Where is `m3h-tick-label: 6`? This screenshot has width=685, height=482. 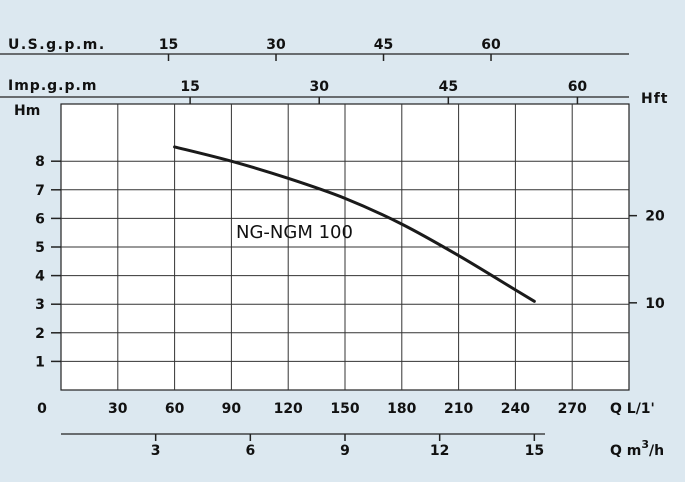 m3h-tick-label: 6 is located at coordinates (250, 451).